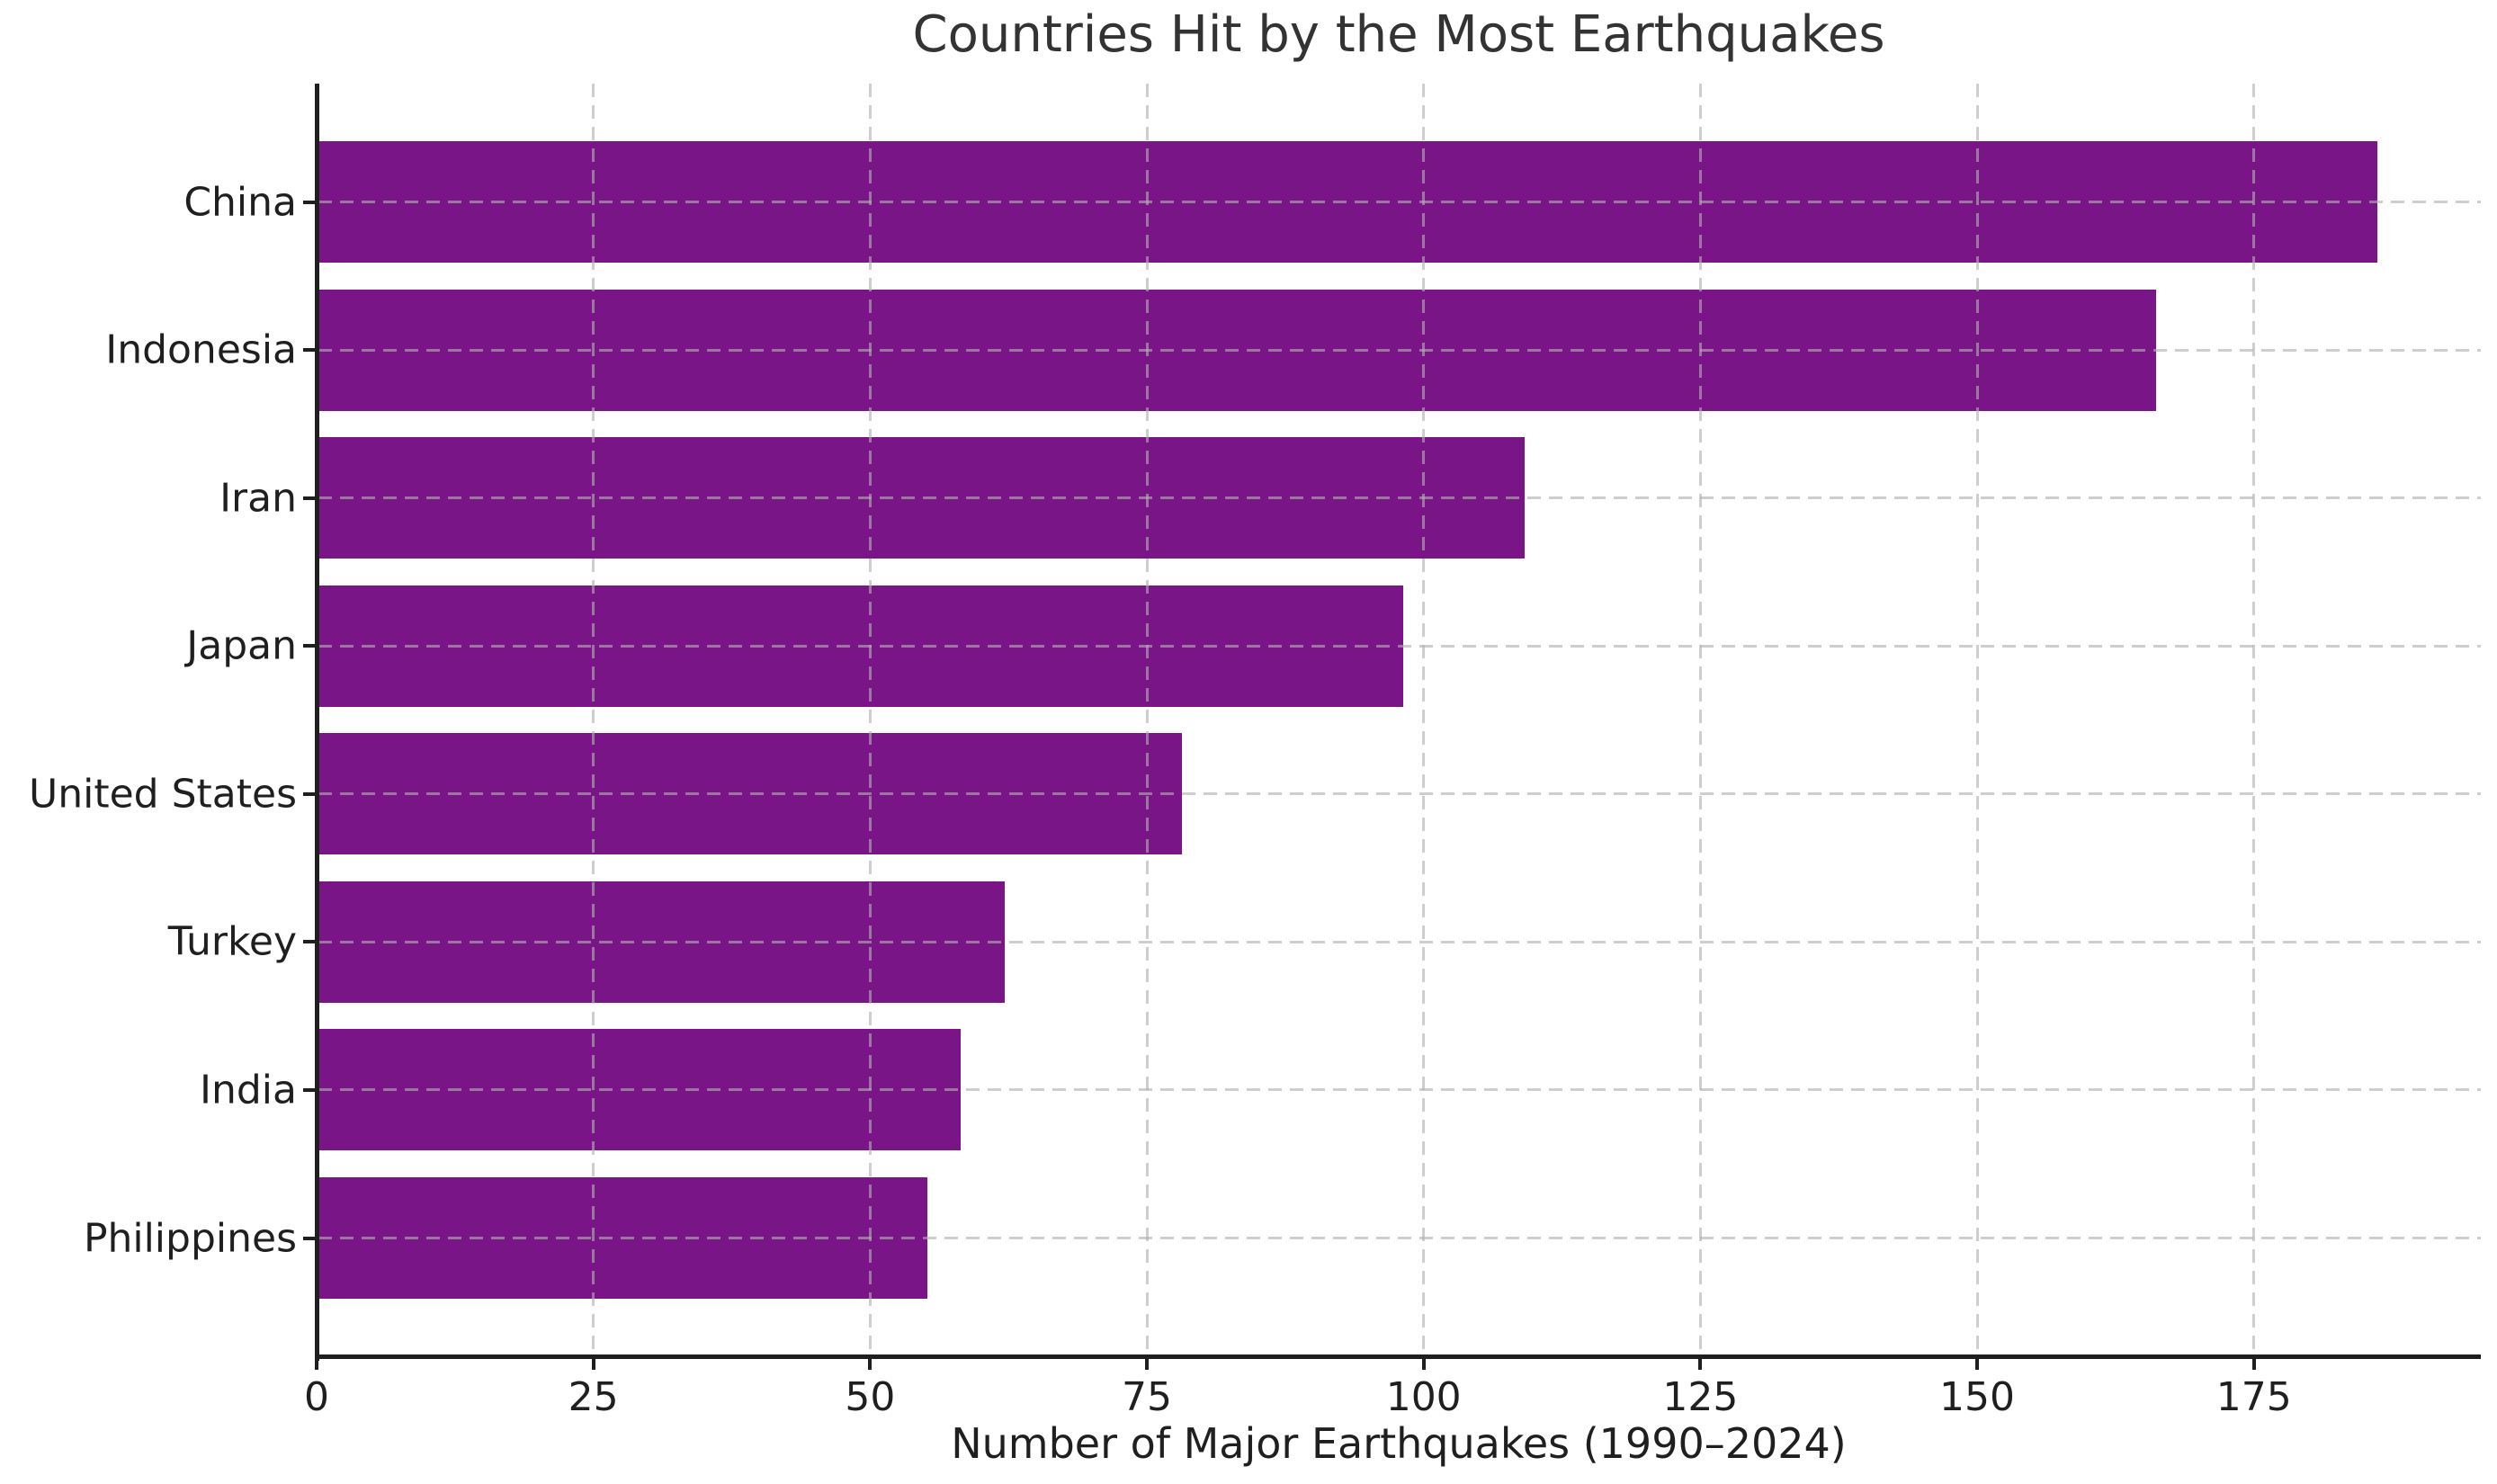 The image size is (2497, 1484). What do you see at coordinates (232, 941) in the screenshot?
I see `y-tick-label: Turkey` at bounding box center [232, 941].